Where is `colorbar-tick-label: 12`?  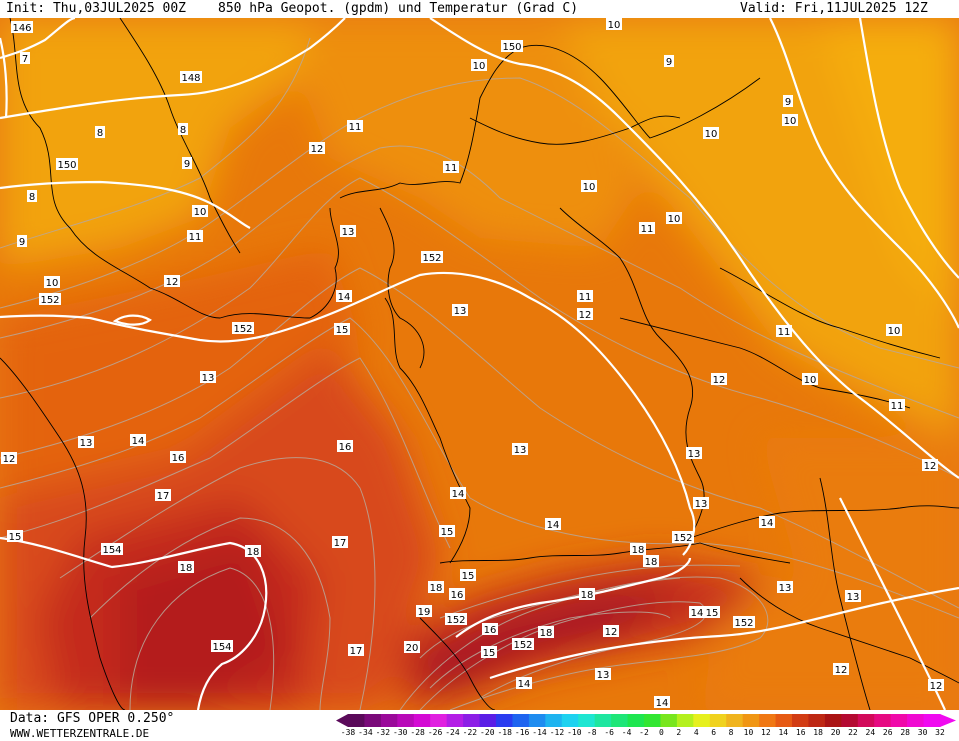
colorbar-tick-label: 12 is located at coordinates (766, 732).